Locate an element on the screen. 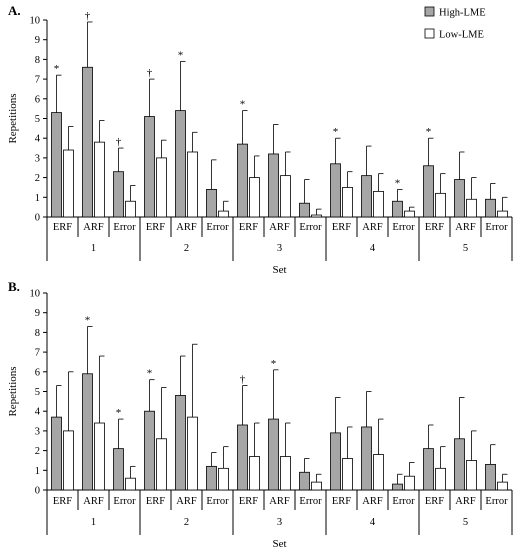  set-group-label: 1 is located at coordinates (93, 248).